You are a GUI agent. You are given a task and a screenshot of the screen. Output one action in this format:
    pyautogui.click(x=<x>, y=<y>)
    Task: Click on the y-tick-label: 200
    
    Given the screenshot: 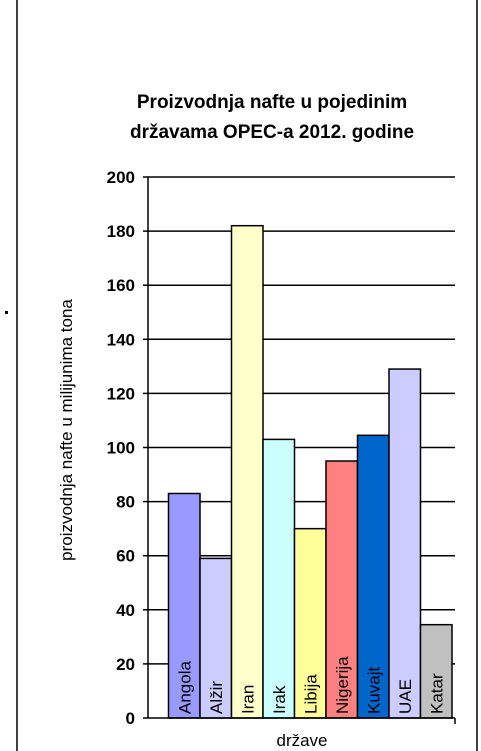 What is the action you would take?
    pyautogui.click(x=121, y=177)
    